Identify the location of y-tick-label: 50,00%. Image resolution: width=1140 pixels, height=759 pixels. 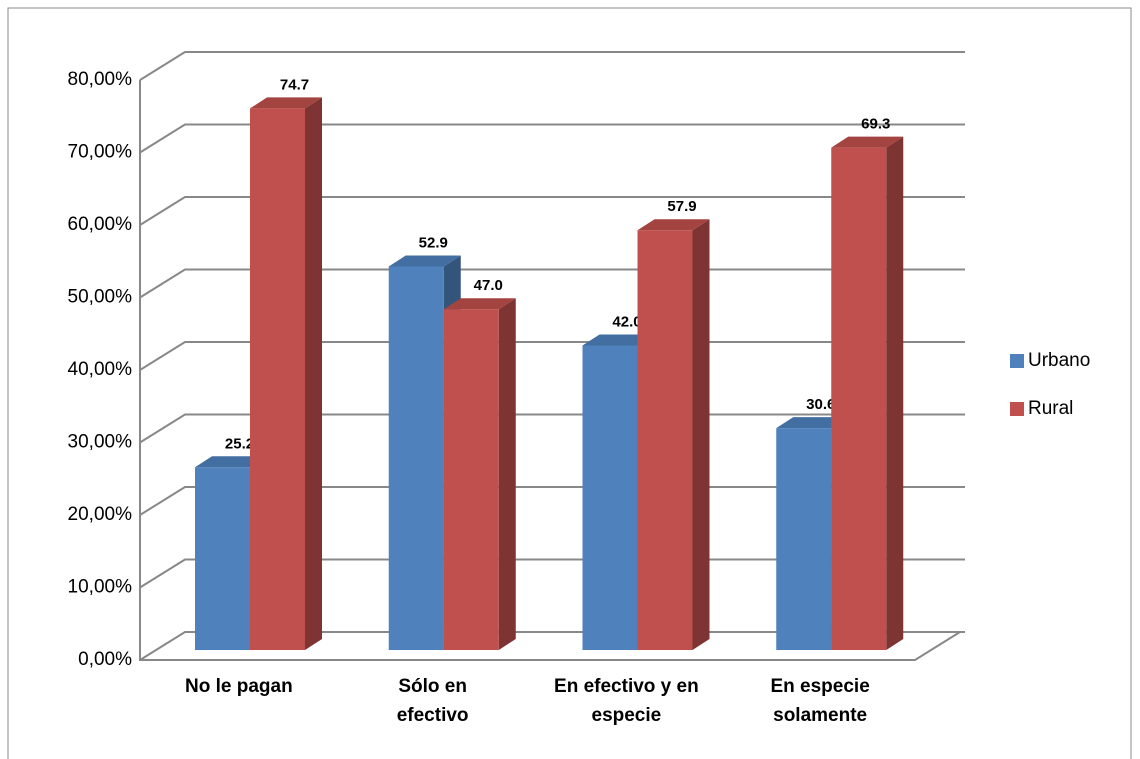
(100, 297).